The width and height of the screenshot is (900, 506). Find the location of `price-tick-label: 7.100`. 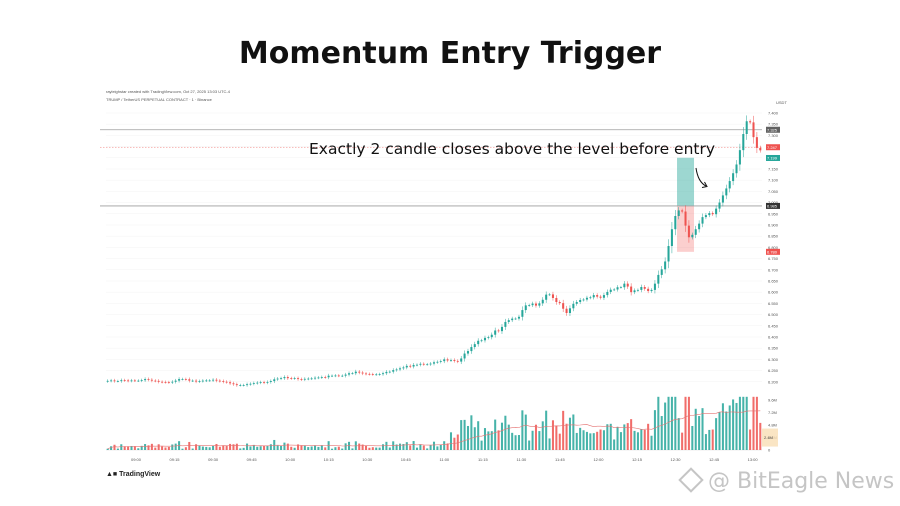

price-tick-label: 7.100 is located at coordinates (773, 180).